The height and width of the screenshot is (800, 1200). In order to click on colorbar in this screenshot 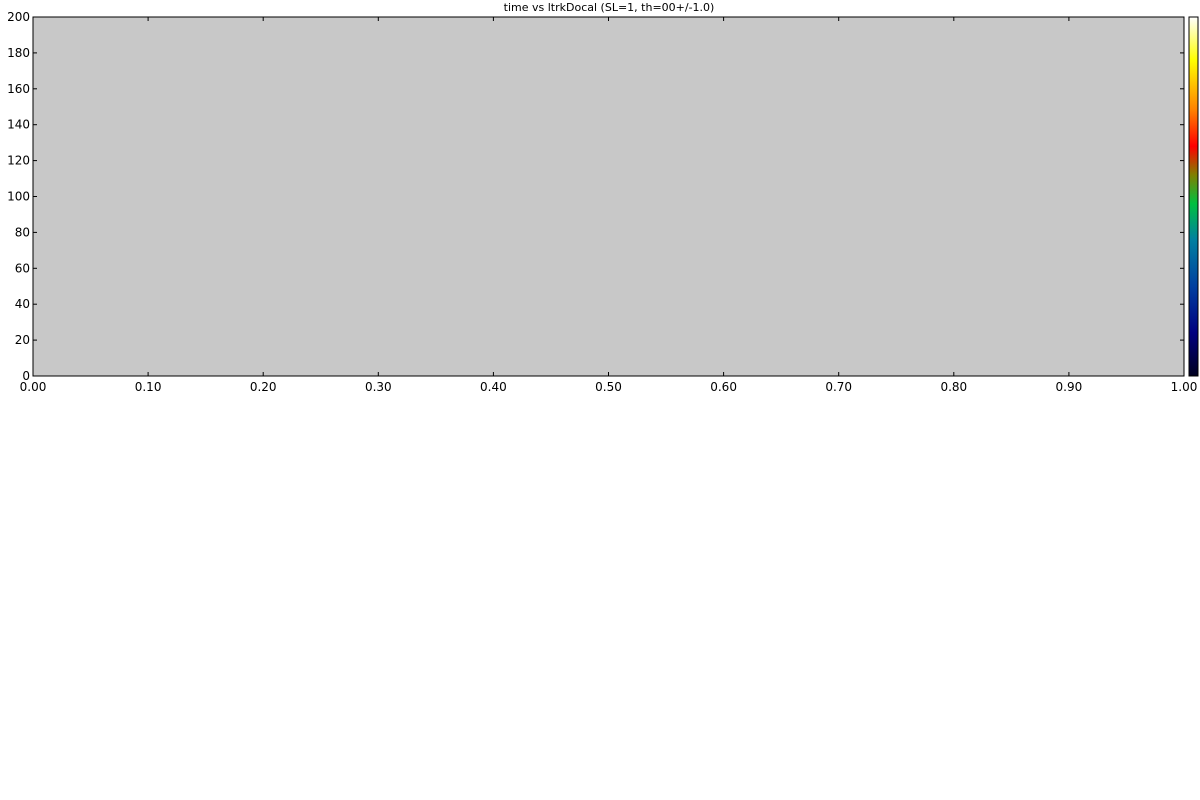, I will do `click(1193, 196)`.